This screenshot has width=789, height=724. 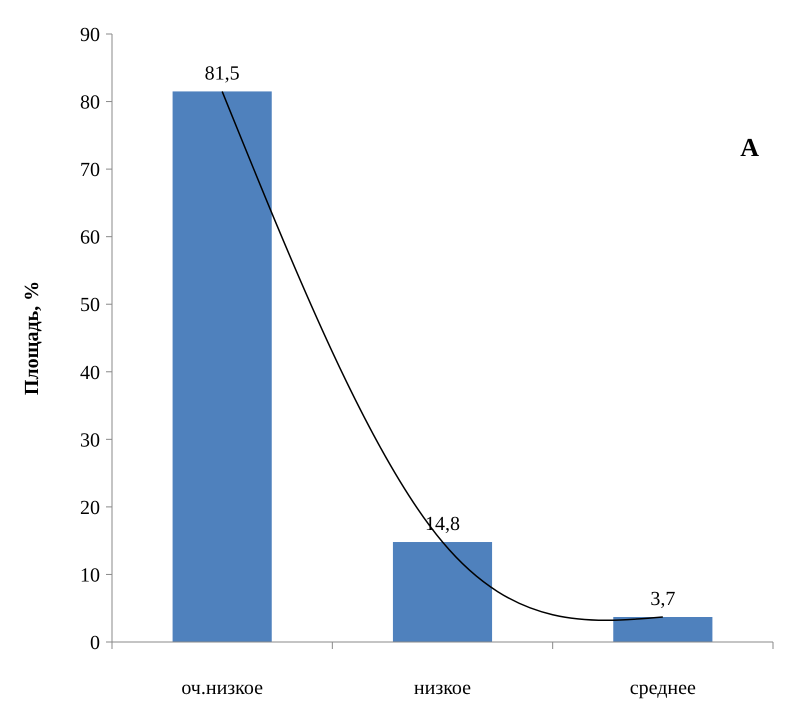 I want to click on y-tick-label: 20, so click(x=90, y=507).